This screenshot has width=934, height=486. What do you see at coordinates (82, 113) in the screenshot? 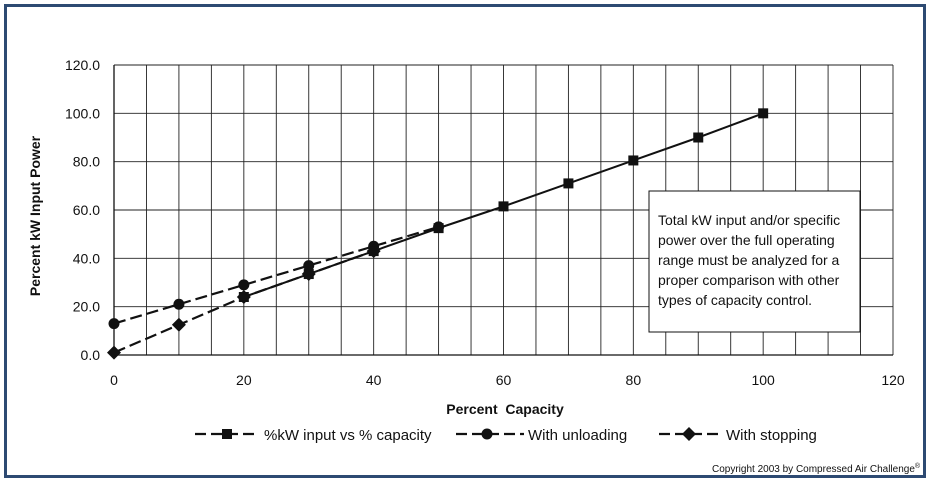
I see `y-tick-label: 100.0` at bounding box center [82, 113].